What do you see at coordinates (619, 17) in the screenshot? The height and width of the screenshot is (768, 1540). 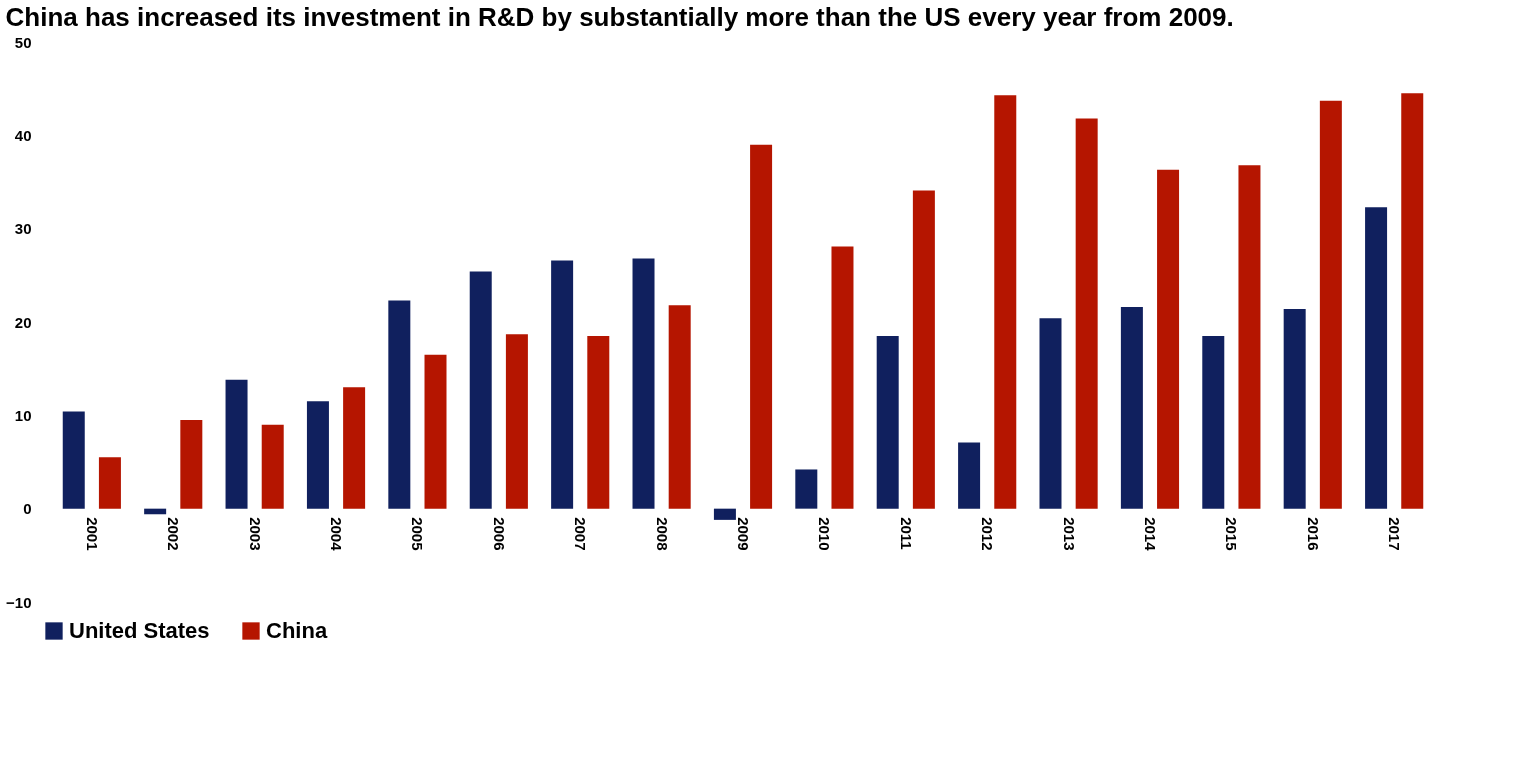 I see `chart-title: China has increased its investment in R&D by substantially more than the US every year from 2009.` at bounding box center [619, 17].